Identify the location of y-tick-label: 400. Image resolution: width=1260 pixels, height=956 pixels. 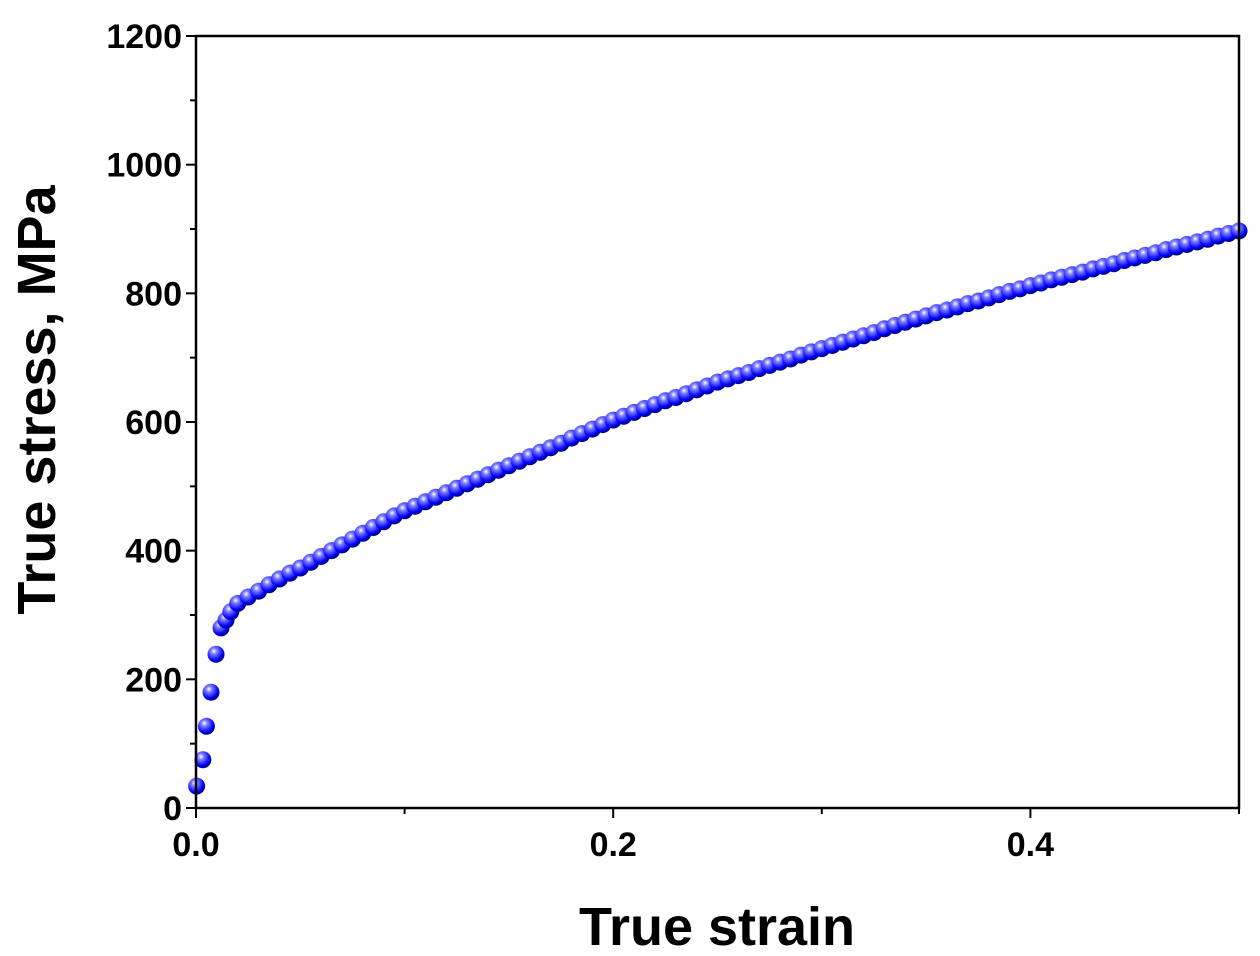
(153, 552).